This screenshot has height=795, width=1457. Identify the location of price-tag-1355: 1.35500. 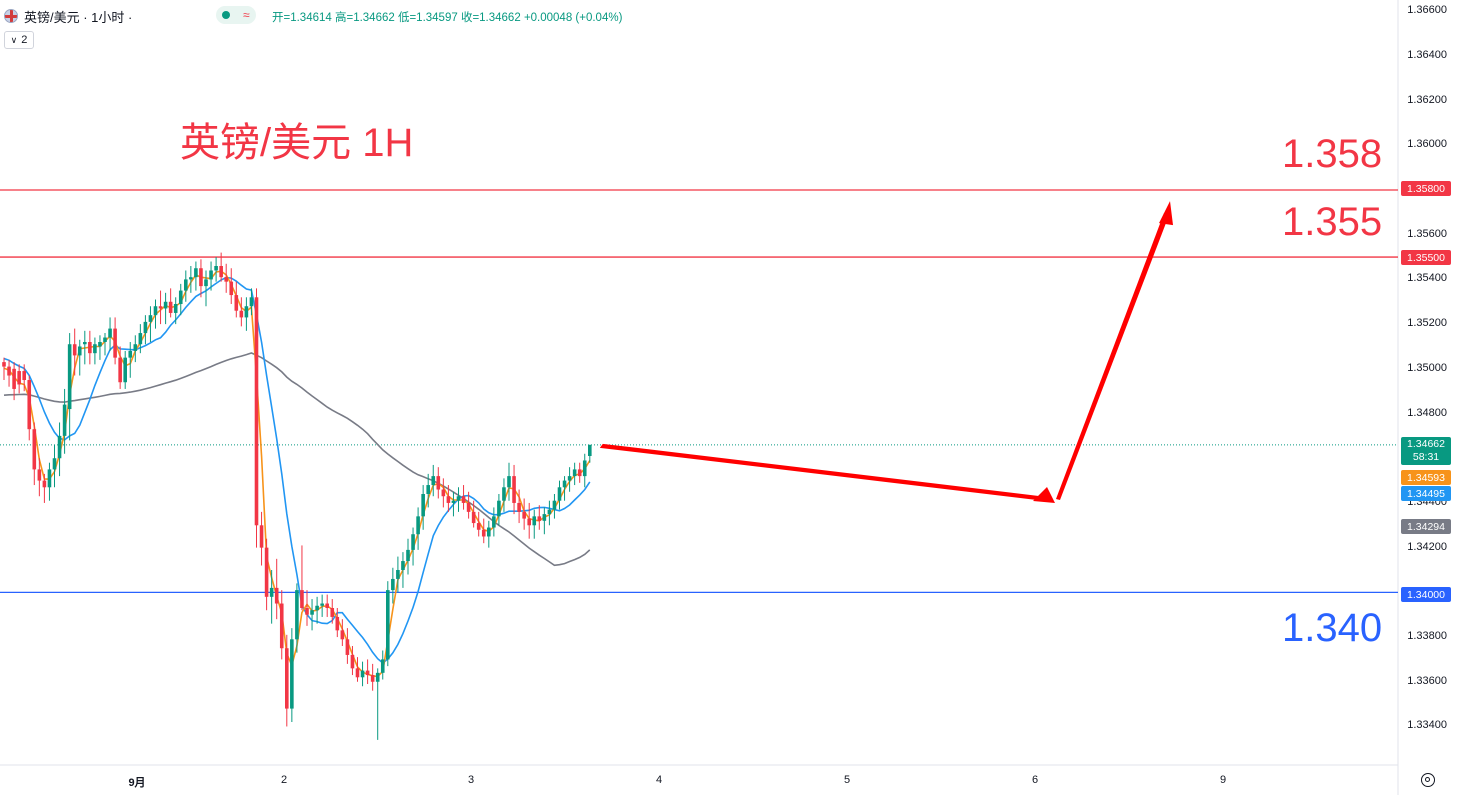
(1426, 257).